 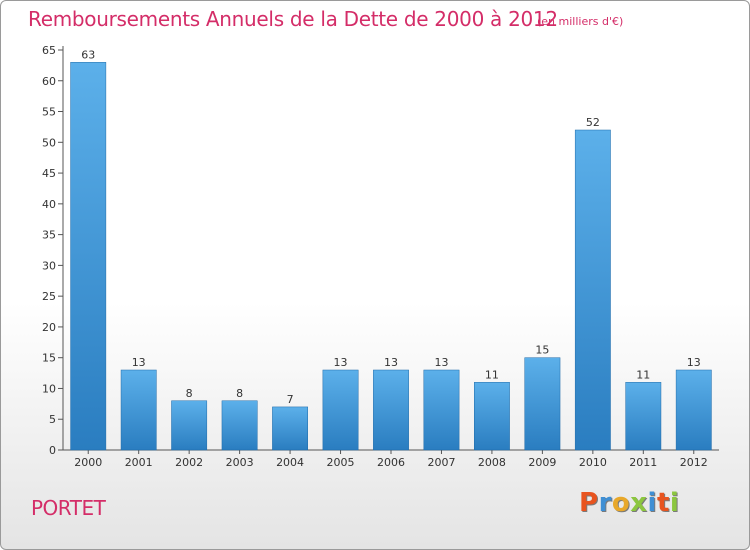 What do you see at coordinates (49, 265) in the screenshot?
I see `y-tick-label: 30` at bounding box center [49, 265].